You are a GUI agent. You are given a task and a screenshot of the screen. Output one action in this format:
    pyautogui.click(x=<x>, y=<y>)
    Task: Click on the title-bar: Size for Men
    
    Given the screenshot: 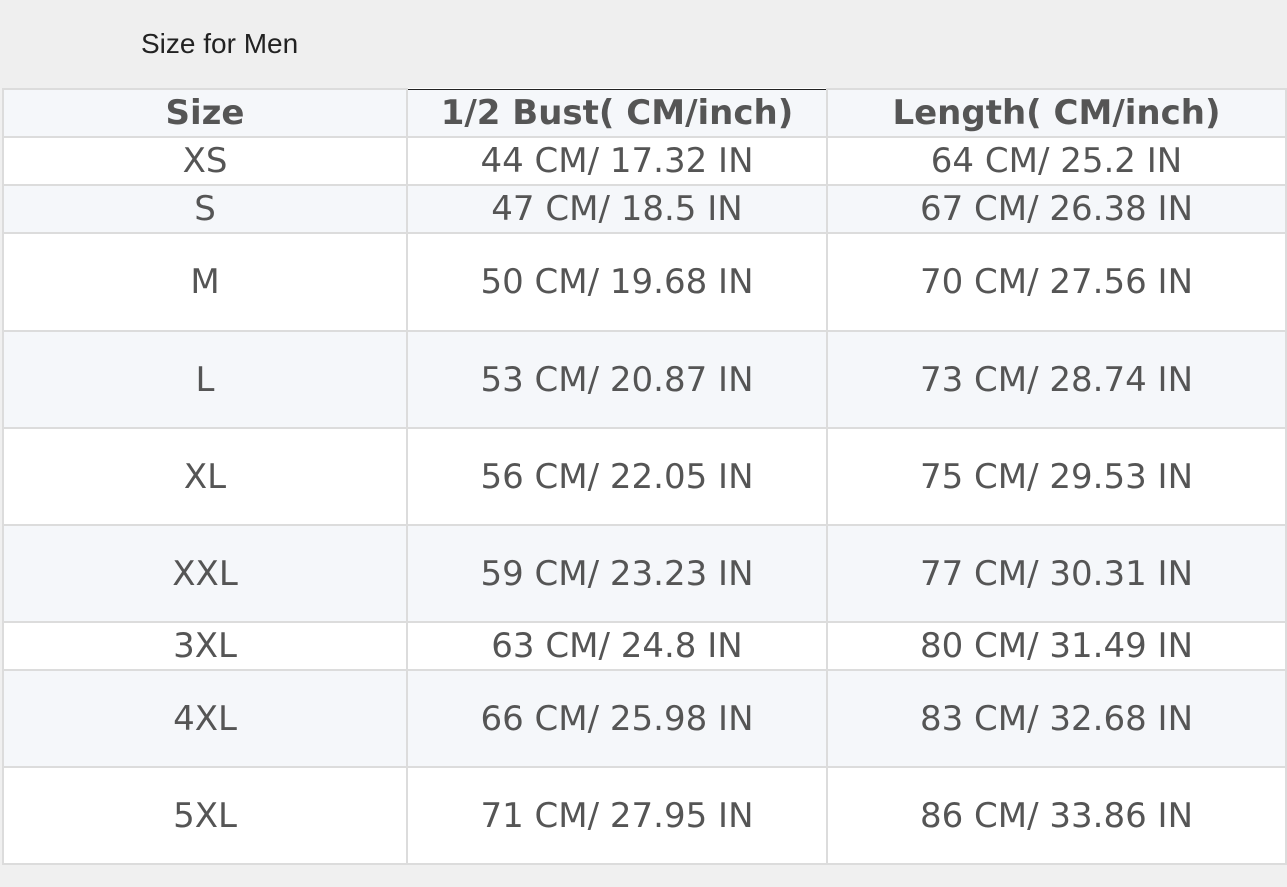 What is the action you would take?
    pyautogui.click(x=643, y=44)
    